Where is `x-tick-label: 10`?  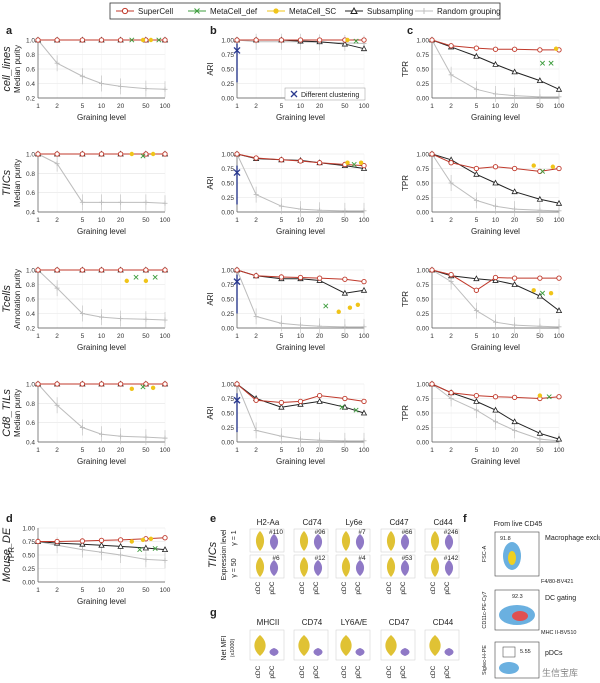 x-tick-label: 10 is located at coordinates (301, 336).